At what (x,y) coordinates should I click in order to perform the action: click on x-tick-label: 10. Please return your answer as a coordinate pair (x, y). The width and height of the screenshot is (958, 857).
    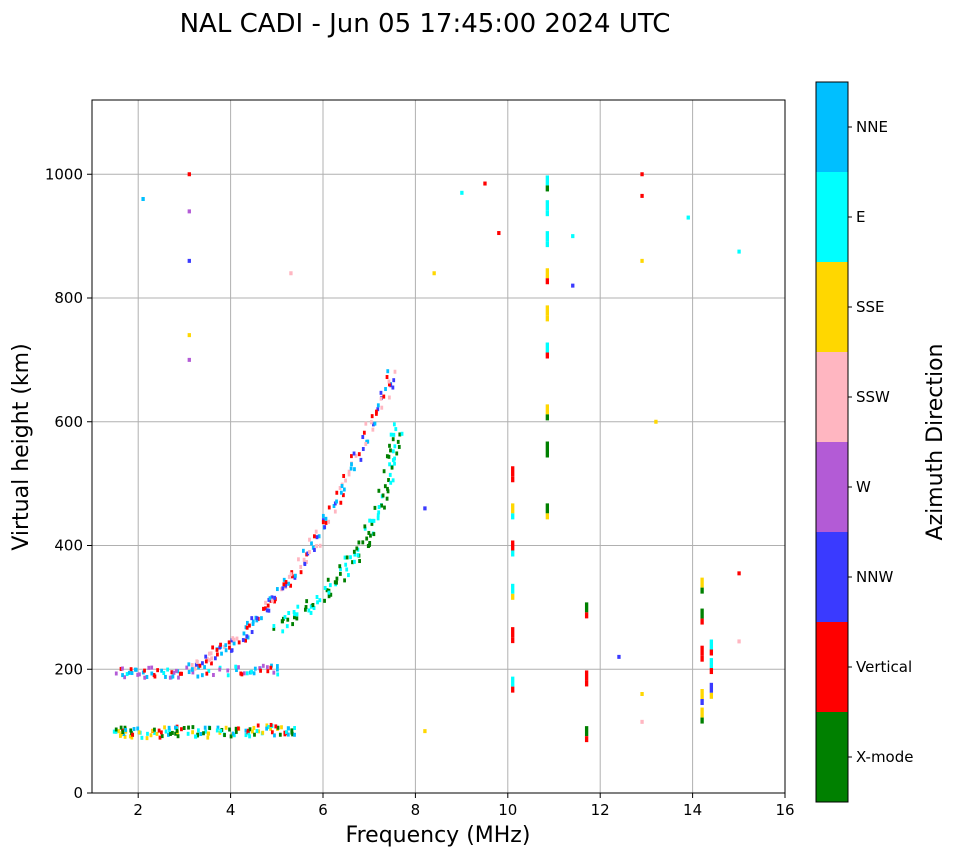
    Looking at the image, I should click on (507, 810).